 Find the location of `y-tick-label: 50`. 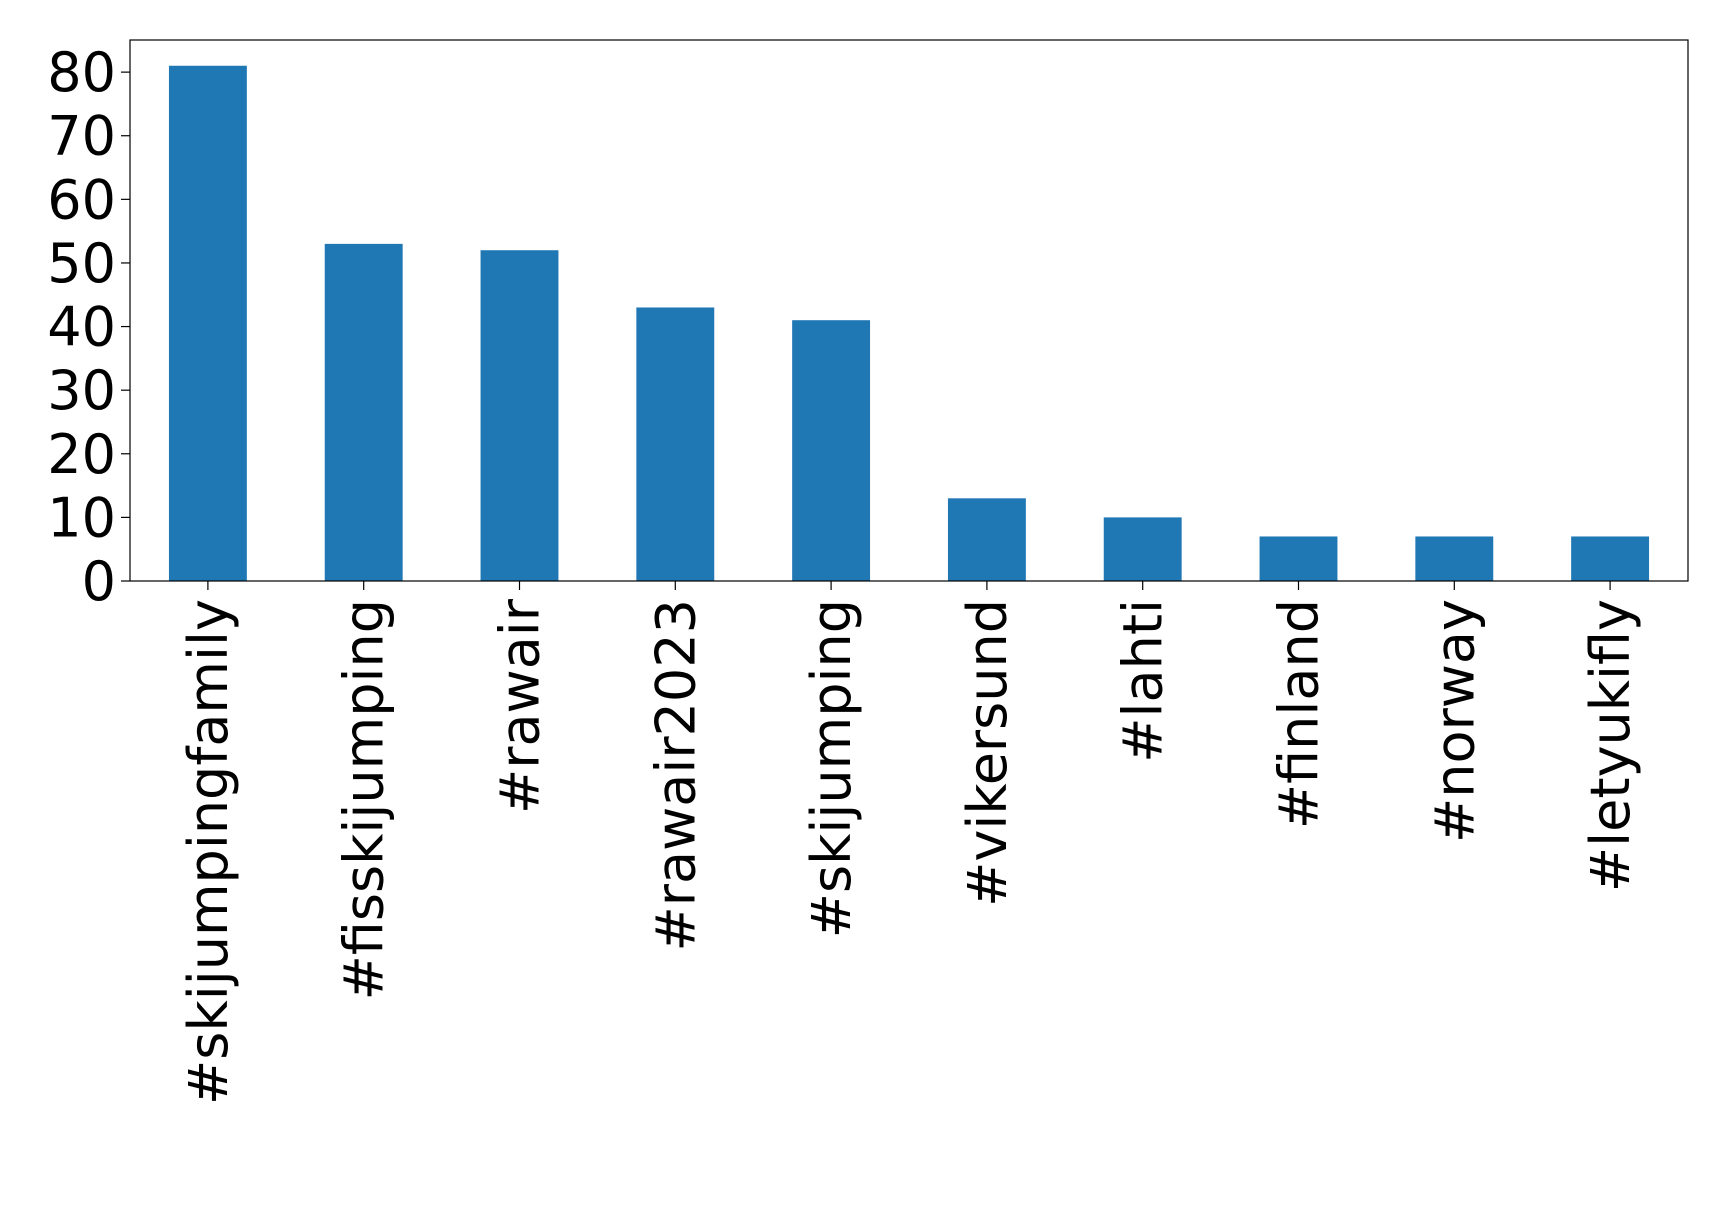

y-tick-label: 50 is located at coordinates (81, 263).